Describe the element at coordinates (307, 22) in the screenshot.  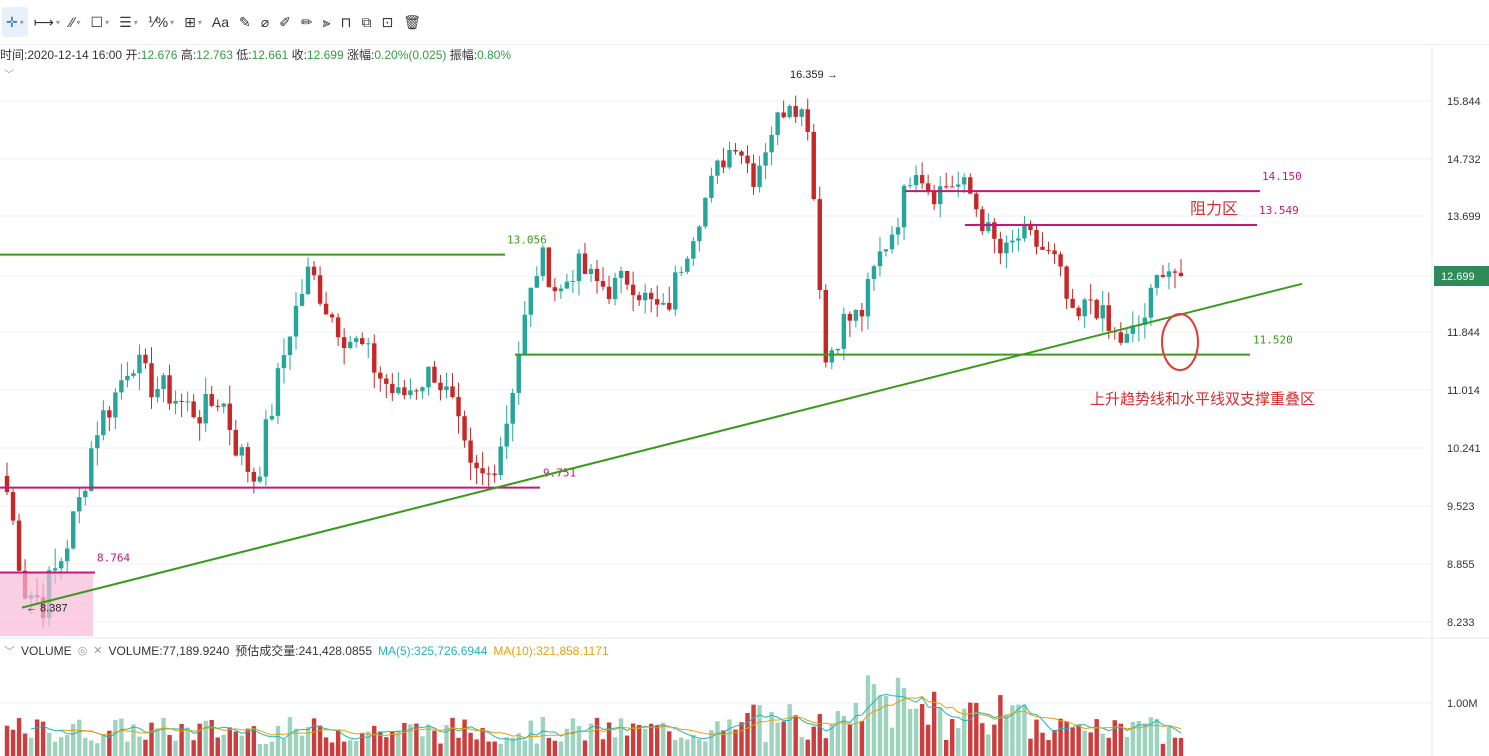
I see `toolbar-item-pencil: ✏` at that location.